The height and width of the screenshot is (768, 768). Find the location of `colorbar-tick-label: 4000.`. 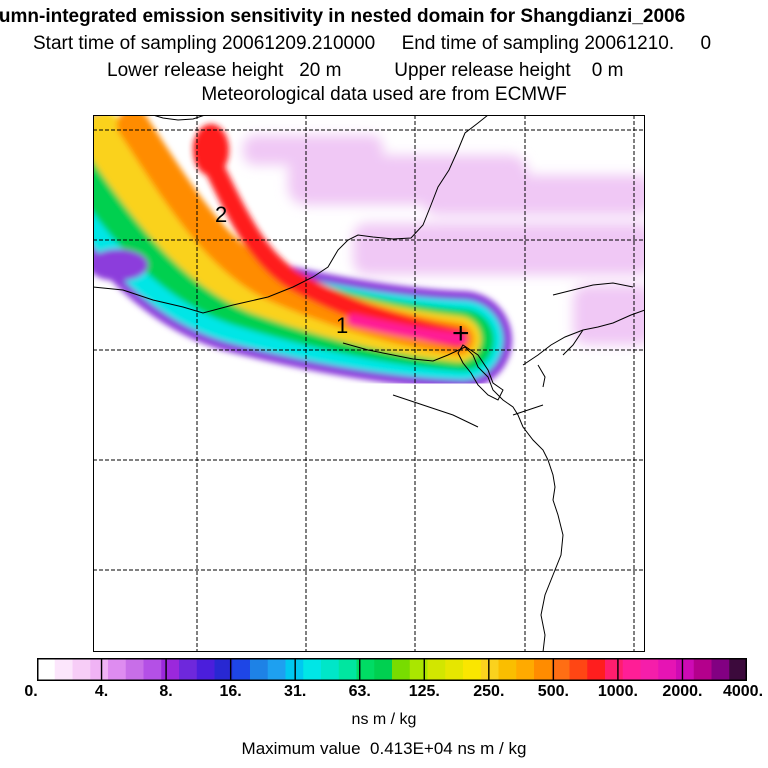

colorbar-tick-label: 4000. is located at coordinates (743, 691).